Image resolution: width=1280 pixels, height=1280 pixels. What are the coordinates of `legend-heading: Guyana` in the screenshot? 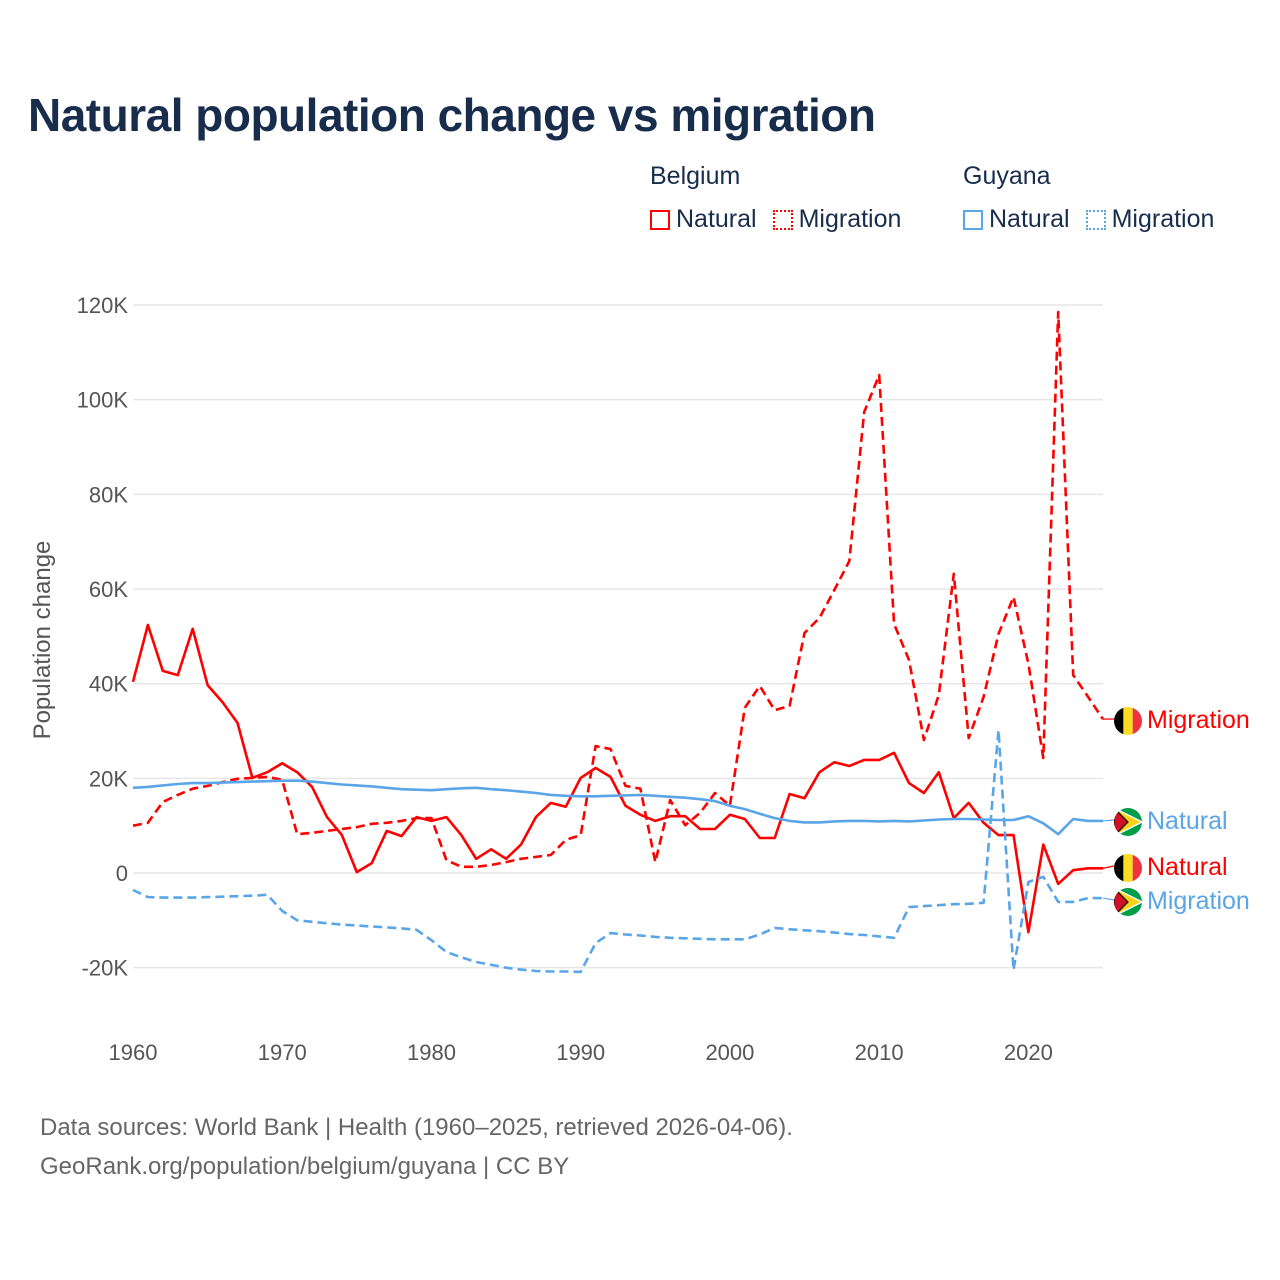 It's located at (1007, 176).